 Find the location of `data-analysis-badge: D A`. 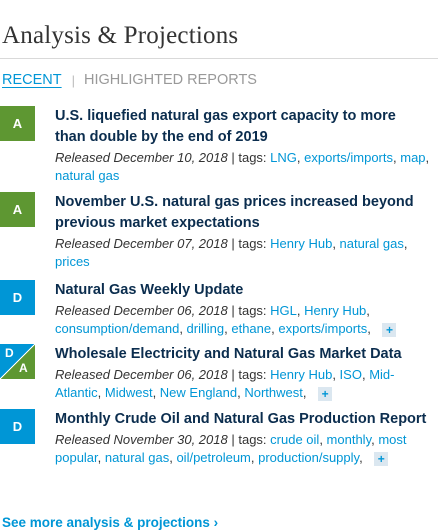

data-analysis-badge: D A is located at coordinates (17, 361).